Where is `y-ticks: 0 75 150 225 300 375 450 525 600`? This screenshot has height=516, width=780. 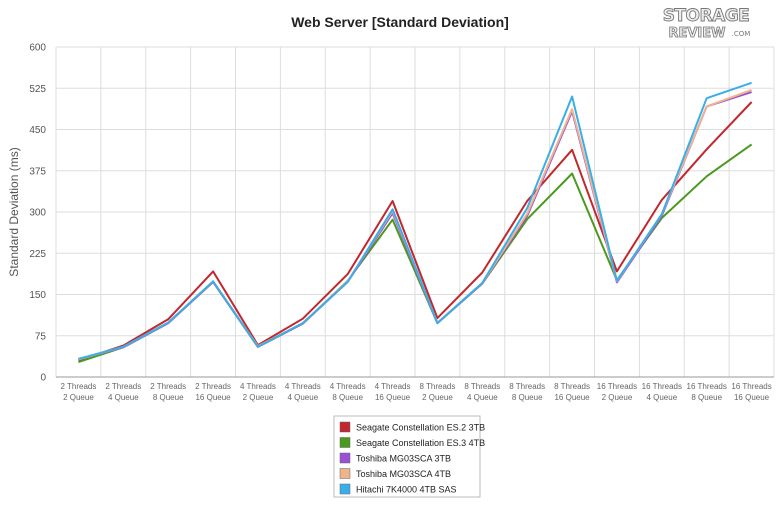 y-ticks: 0 75 150 225 300 375 450 525 600 is located at coordinates (37, 213).